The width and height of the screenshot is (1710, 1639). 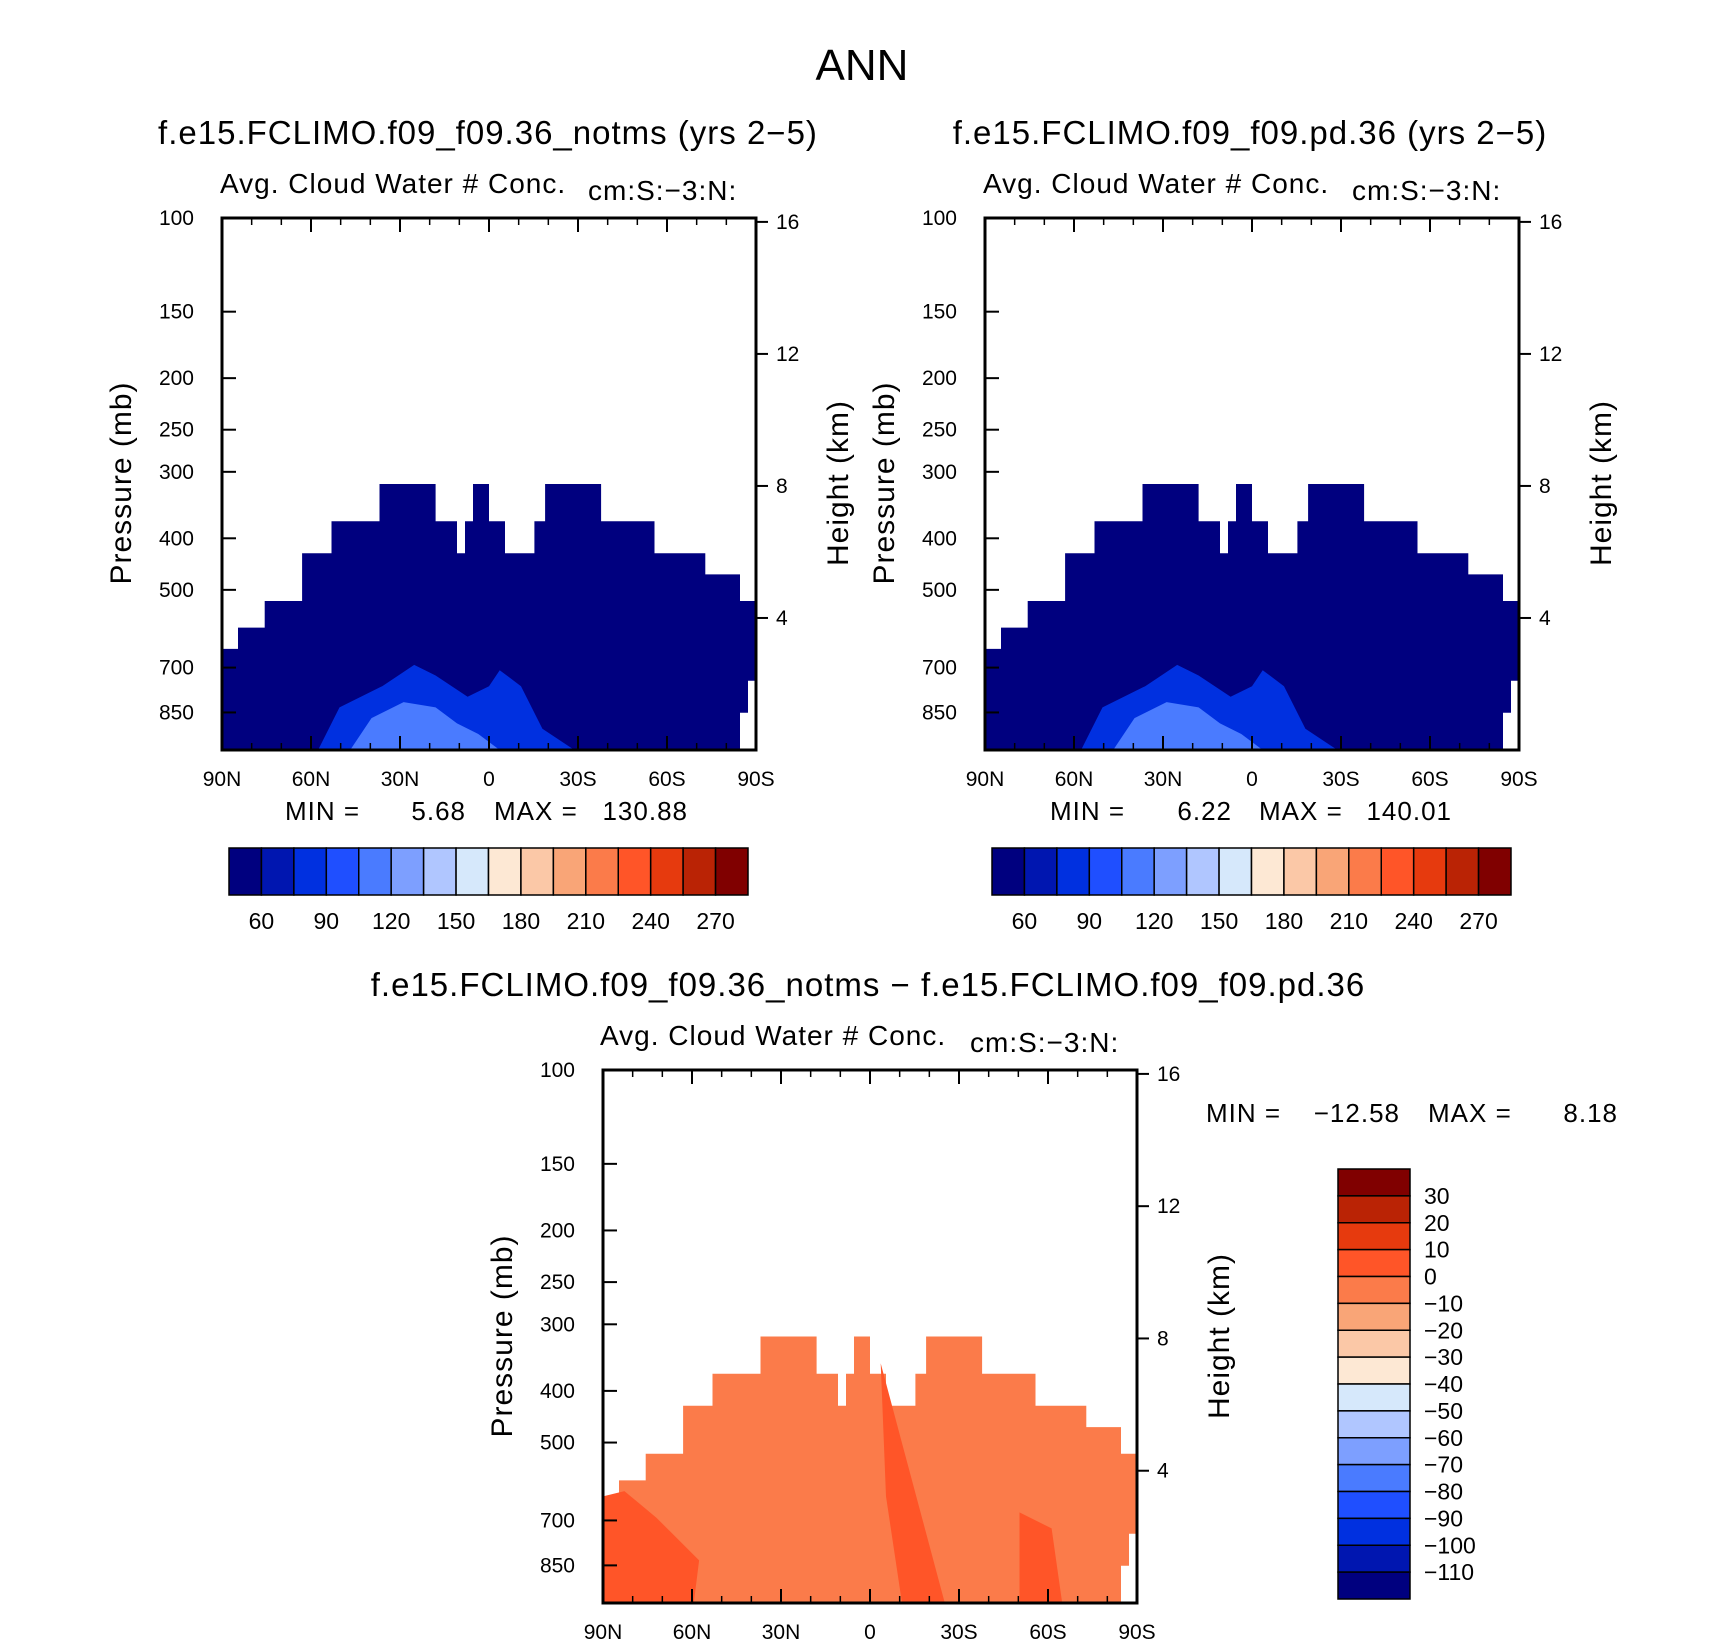 I want to click on x-tick-label: 90N, so click(x=985, y=779).